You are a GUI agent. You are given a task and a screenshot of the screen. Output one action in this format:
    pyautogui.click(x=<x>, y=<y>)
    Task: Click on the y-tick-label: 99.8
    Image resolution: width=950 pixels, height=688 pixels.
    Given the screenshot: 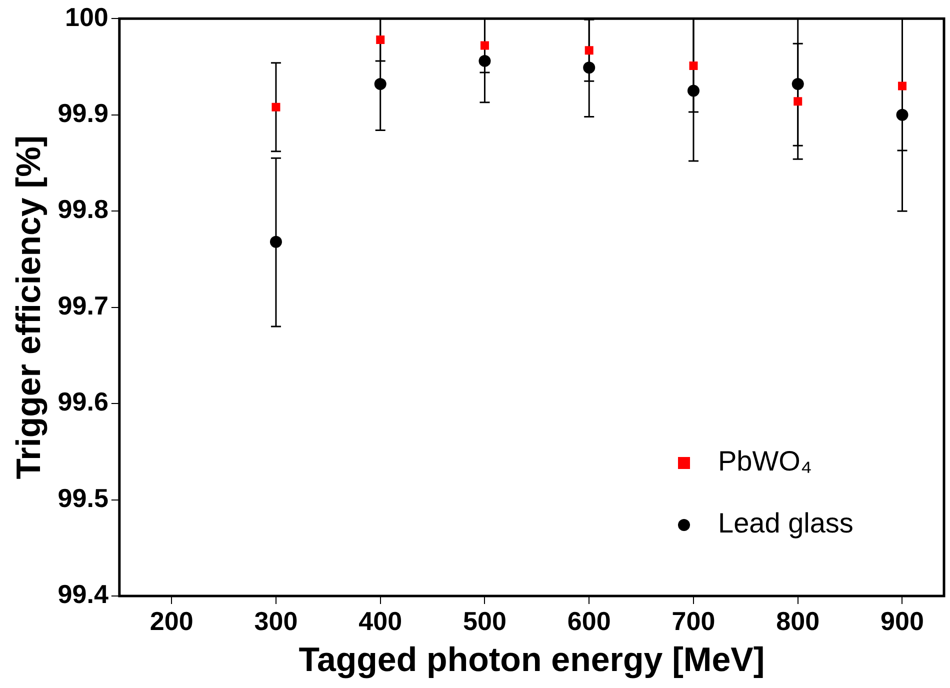 What is the action you would take?
    pyautogui.click(x=83, y=209)
    